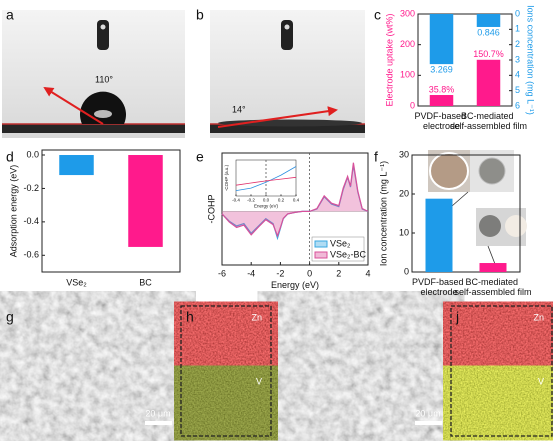  What do you see at coordinates (10, 157) in the screenshot?
I see `panel-label: d` at bounding box center [10, 157].